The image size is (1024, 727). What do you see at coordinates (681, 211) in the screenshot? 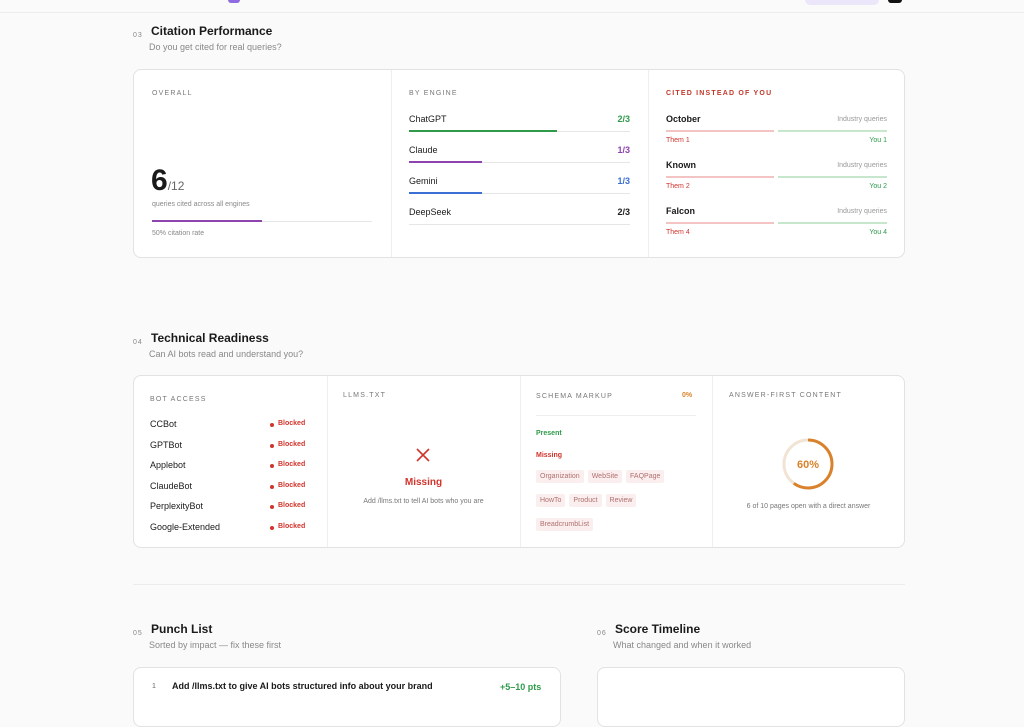
I see `competitor-name: Falcon` at bounding box center [681, 211].